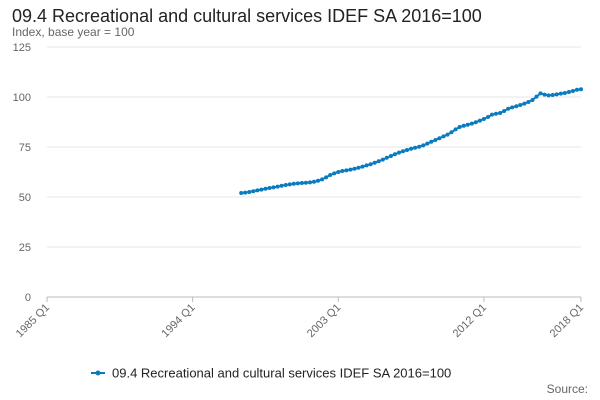 This screenshot has width=600, height=400. Describe the element at coordinates (25, 148) in the screenshot. I see `y-tick-label: 75` at that location.